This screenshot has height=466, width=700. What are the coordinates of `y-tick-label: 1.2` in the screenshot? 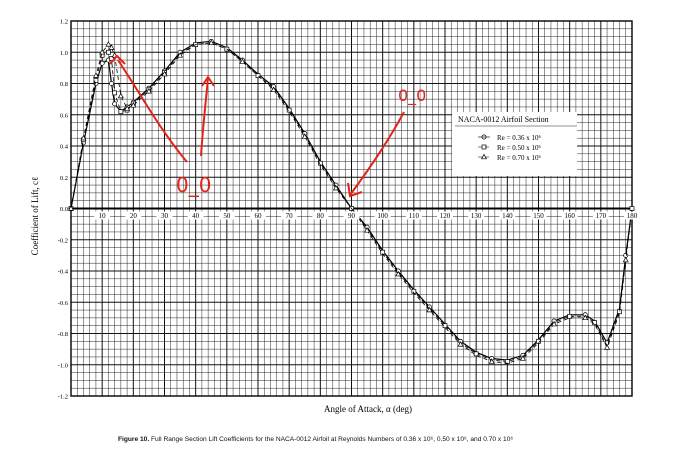 It's located at (64, 22).